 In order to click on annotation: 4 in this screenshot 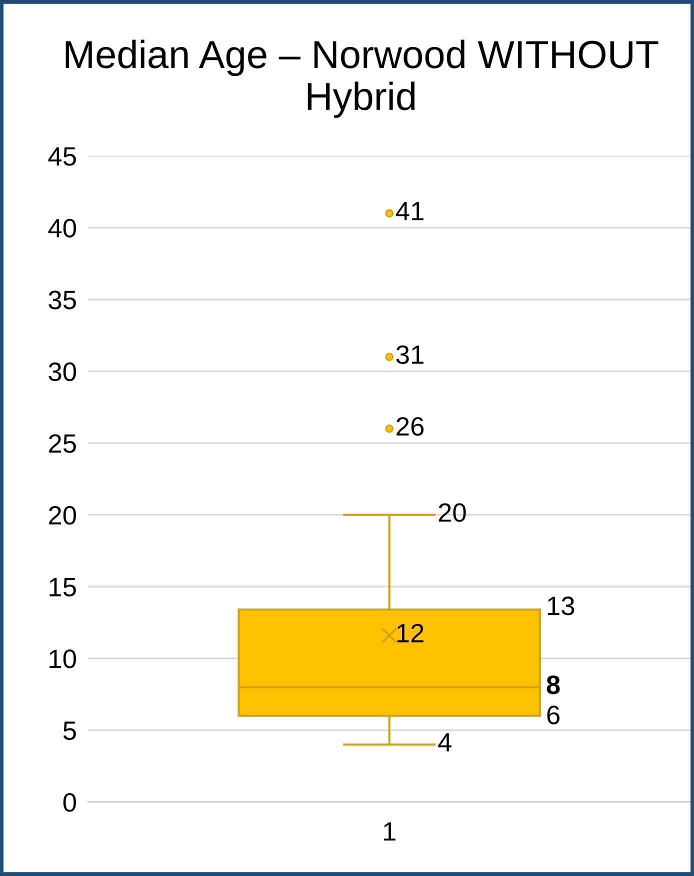, I will do `click(445, 742)`.